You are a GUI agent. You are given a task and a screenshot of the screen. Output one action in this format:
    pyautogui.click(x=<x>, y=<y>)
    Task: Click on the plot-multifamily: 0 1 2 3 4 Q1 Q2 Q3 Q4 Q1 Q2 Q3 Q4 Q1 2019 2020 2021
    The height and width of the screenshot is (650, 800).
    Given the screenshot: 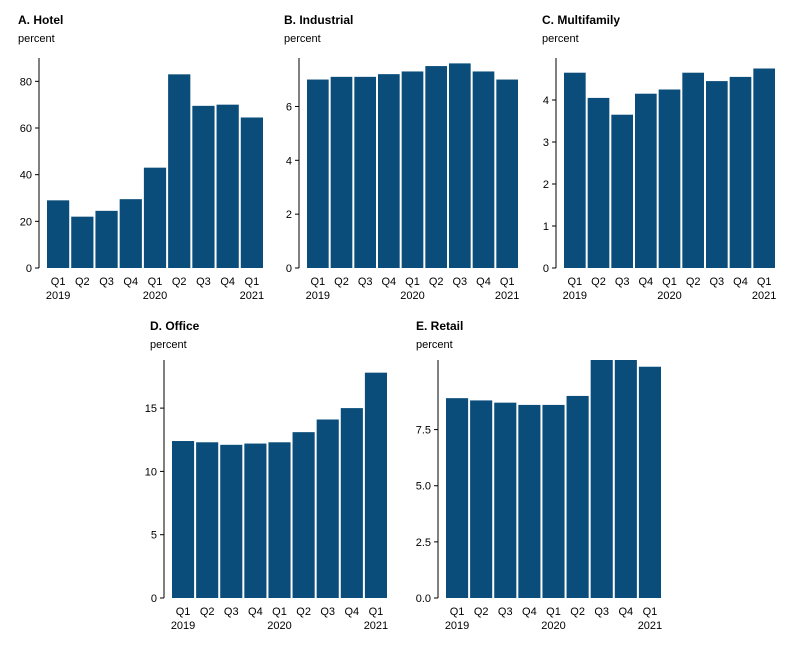 What is the action you would take?
    pyautogui.click(x=659, y=180)
    